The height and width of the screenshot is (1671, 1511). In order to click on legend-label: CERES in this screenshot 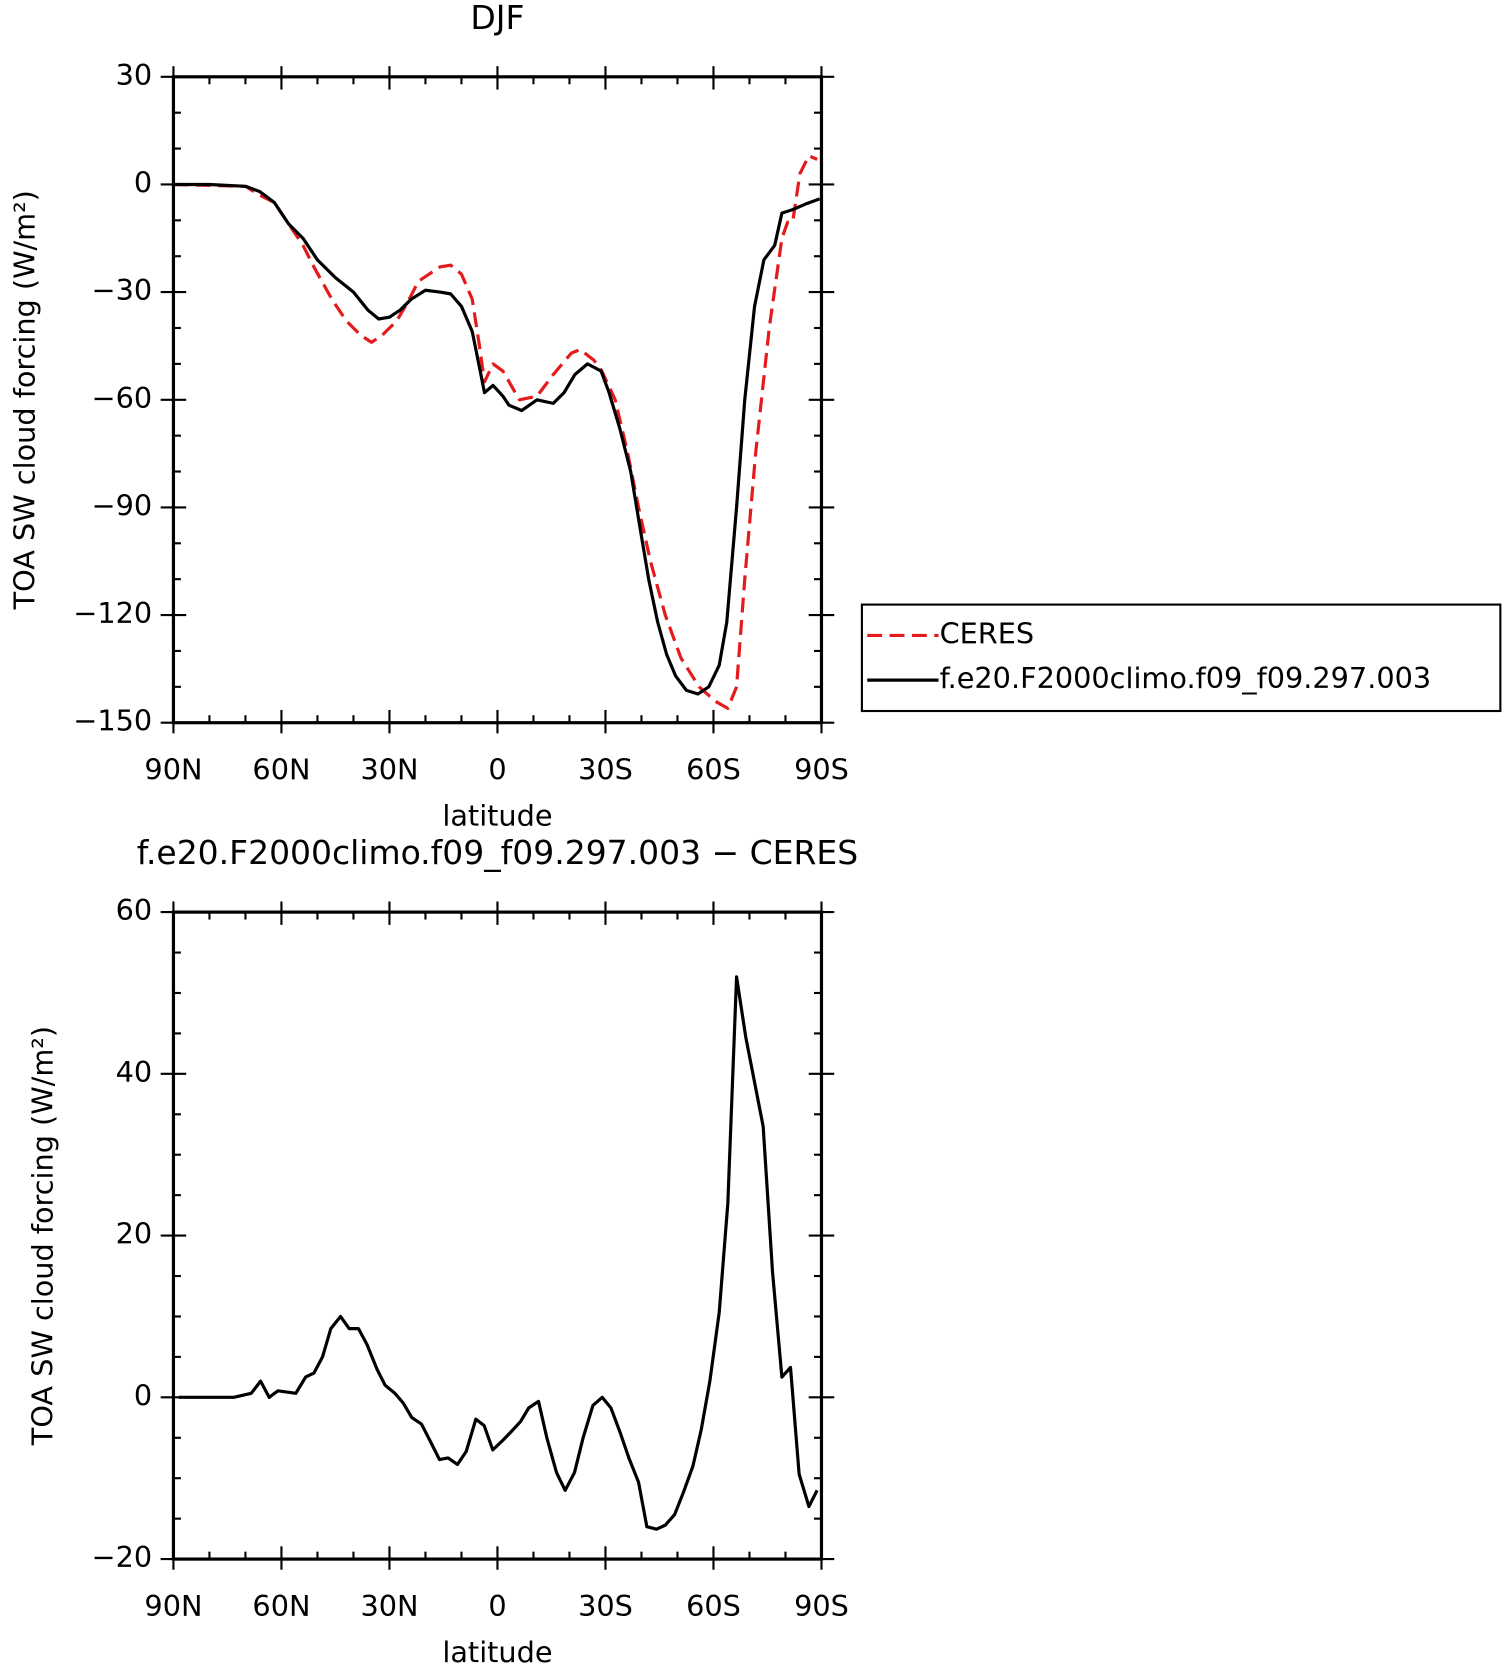, I will do `click(987, 633)`.